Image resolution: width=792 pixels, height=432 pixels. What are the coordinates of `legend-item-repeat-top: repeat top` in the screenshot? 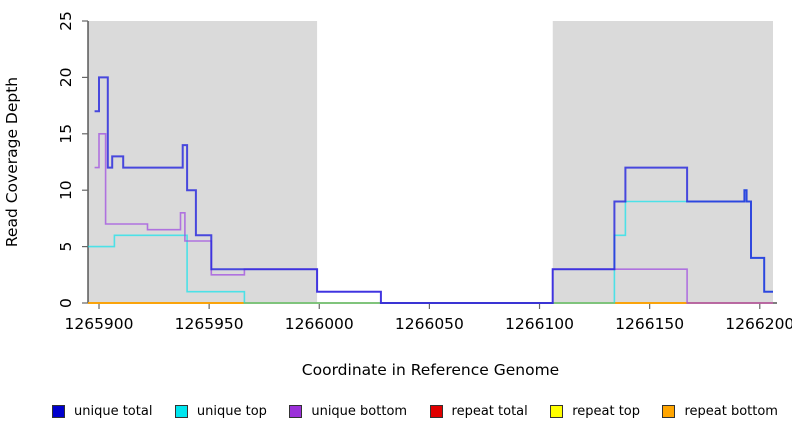 It's located at (595, 411).